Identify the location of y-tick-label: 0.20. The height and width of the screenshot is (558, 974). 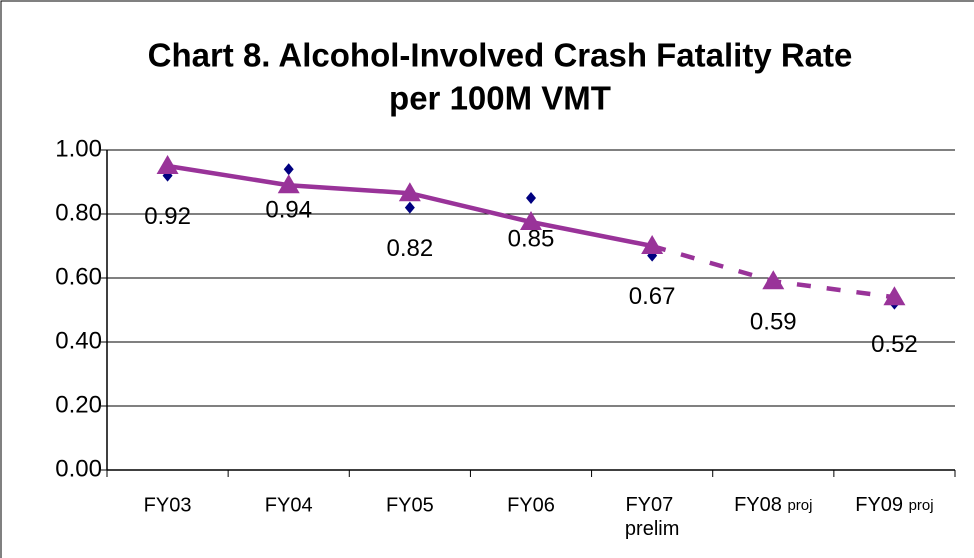
(78, 404).